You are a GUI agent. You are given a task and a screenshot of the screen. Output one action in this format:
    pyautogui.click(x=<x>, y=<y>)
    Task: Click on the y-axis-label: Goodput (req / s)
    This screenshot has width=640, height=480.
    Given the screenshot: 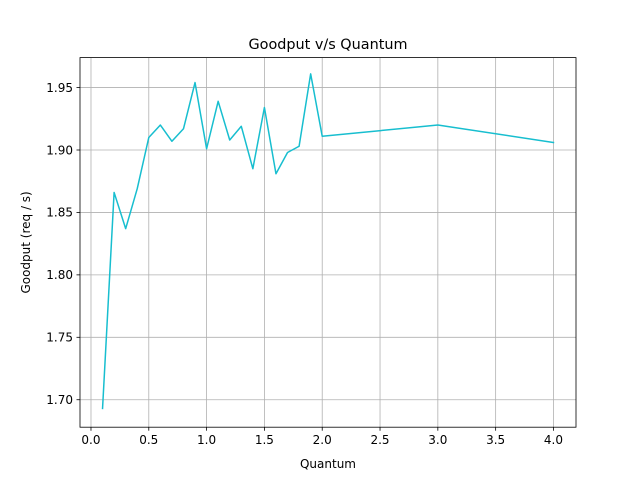 What is the action you would take?
    pyautogui.click(x=26, y=242)
    